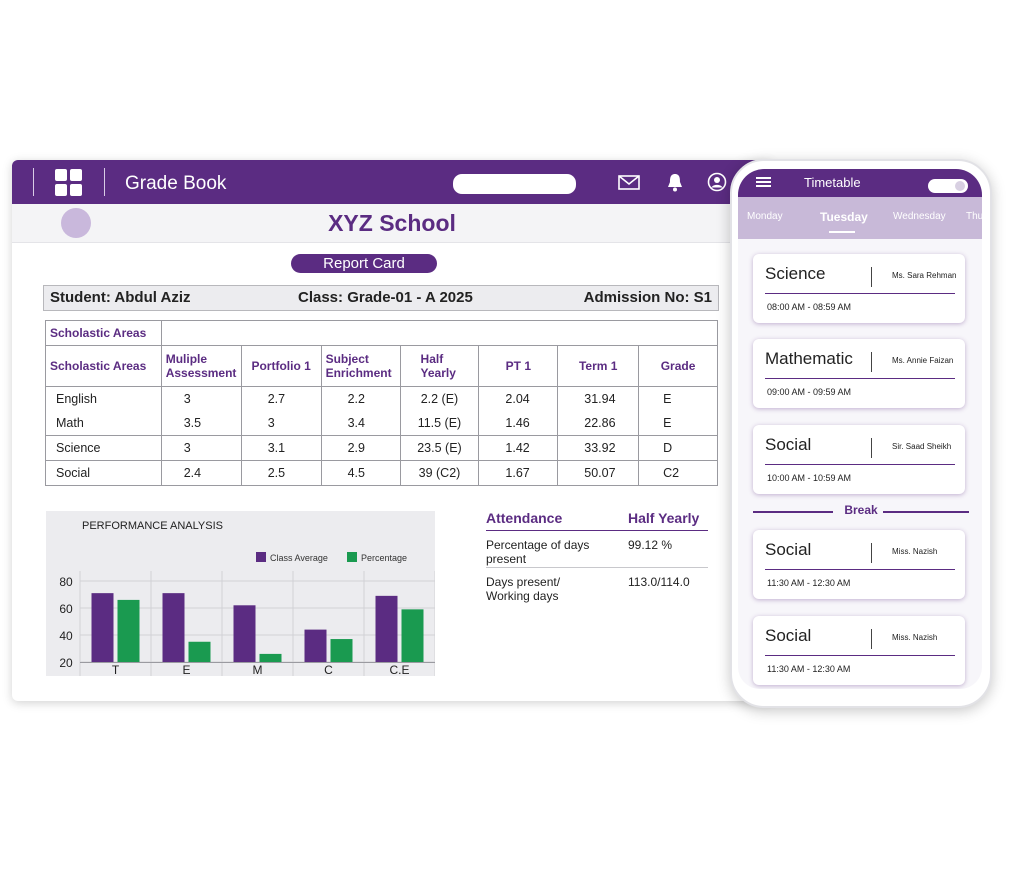 This screenshot has height=876, width=1024. Describe the element at coordinates (598, 398) in the screenshot. I see `table-cell: 31.94` at that location.